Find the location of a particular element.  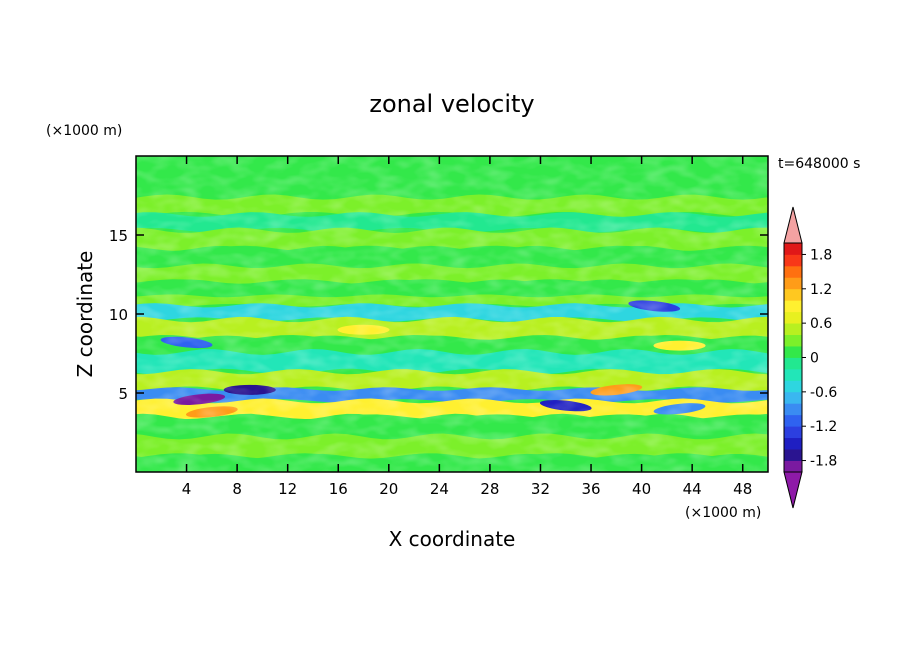

x-axis-label: X coordinate is located at coordinates (452, 539).